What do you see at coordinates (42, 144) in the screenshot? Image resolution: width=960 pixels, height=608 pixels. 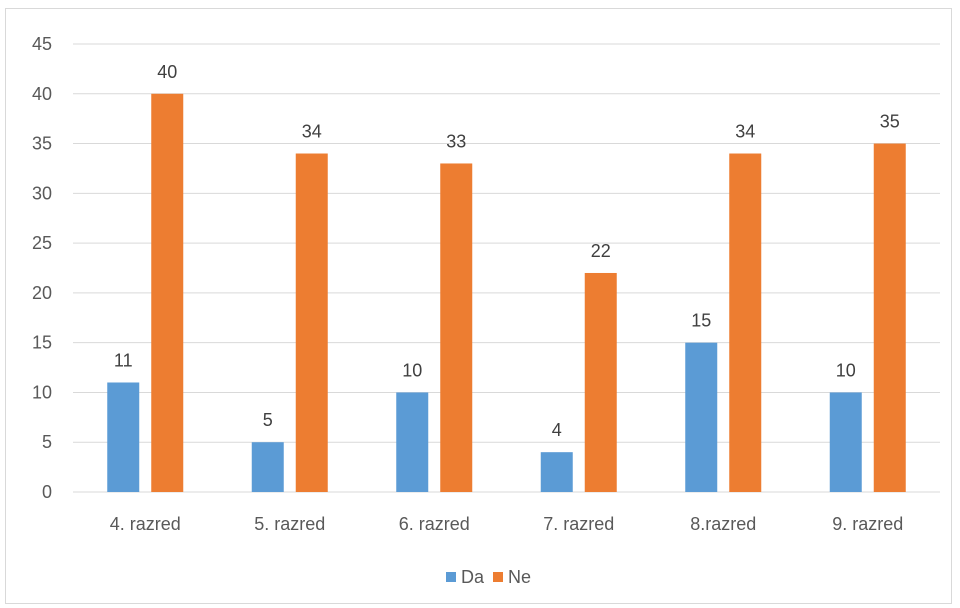 I see `y-tick-label: 35` at bounding box center [42, 144].